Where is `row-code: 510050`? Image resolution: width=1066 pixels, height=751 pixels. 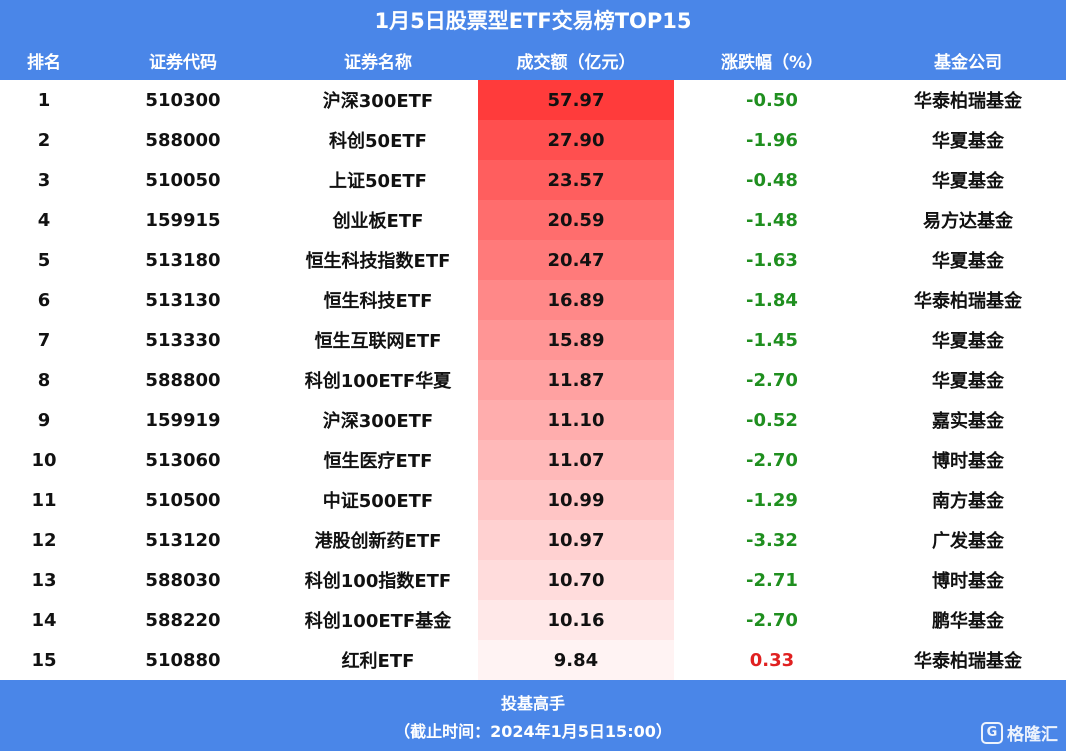 row-code: 510050 is located at coordinates (183, 180).